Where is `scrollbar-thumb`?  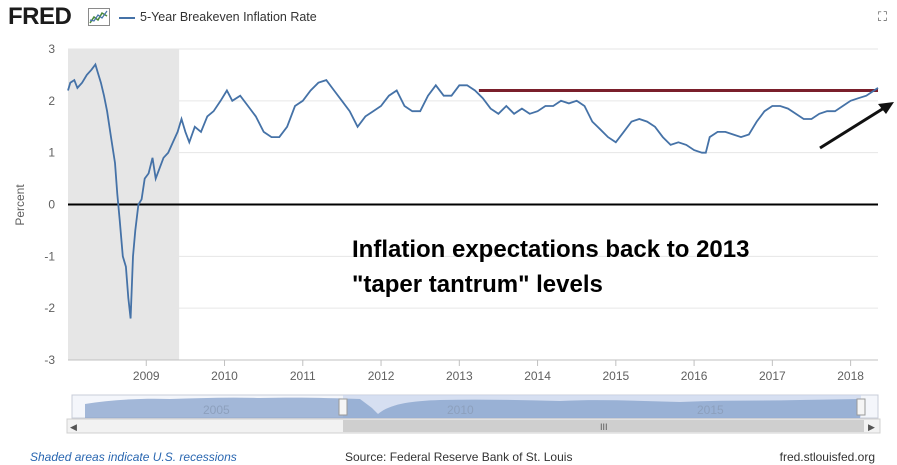 scrollbar-thumb is located at coordinates (603, 426).